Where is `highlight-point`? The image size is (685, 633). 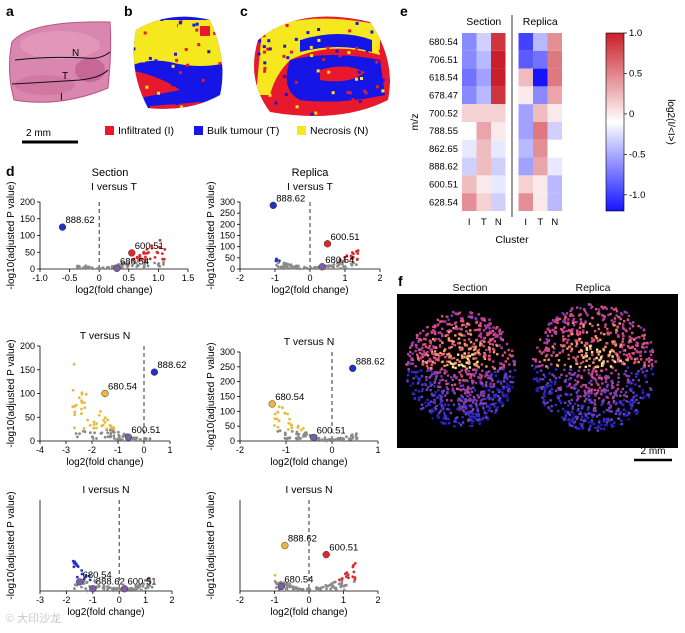 highlight-point is located at coordinates (281, 586).